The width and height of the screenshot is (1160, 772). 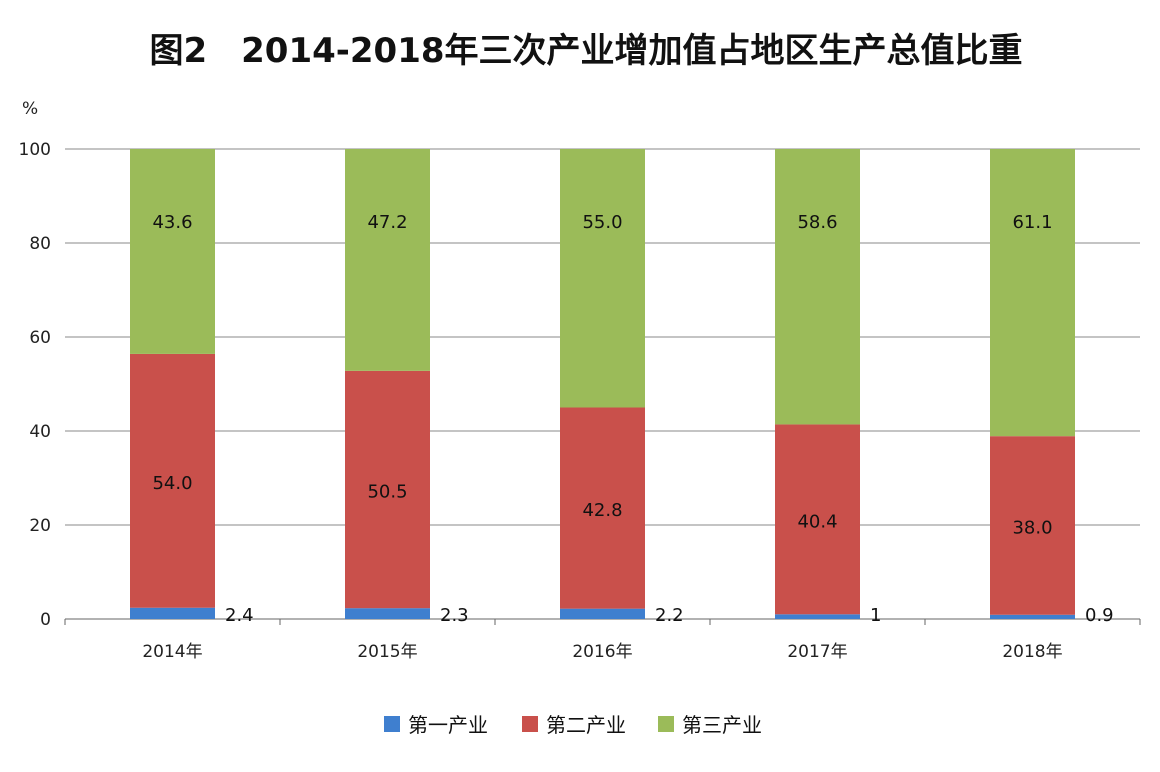 I want to click on data-label: 0.9, so click(x=1099, y=615).